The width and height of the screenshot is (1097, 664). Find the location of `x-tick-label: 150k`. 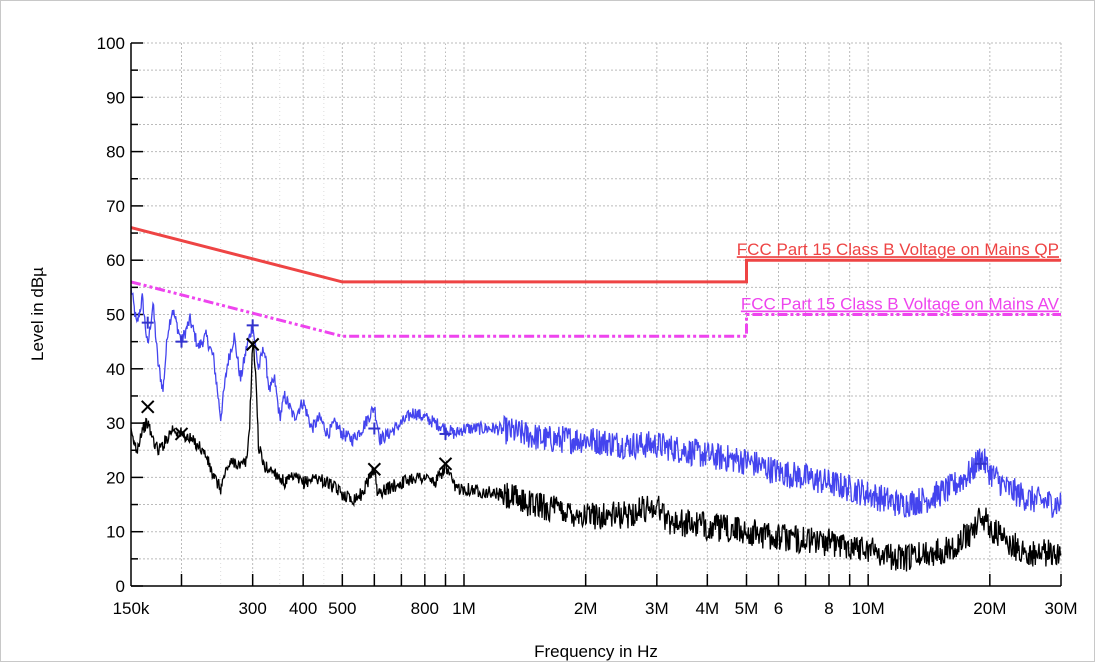

x-tick-label: 150k is located at coordinates (131, 608).